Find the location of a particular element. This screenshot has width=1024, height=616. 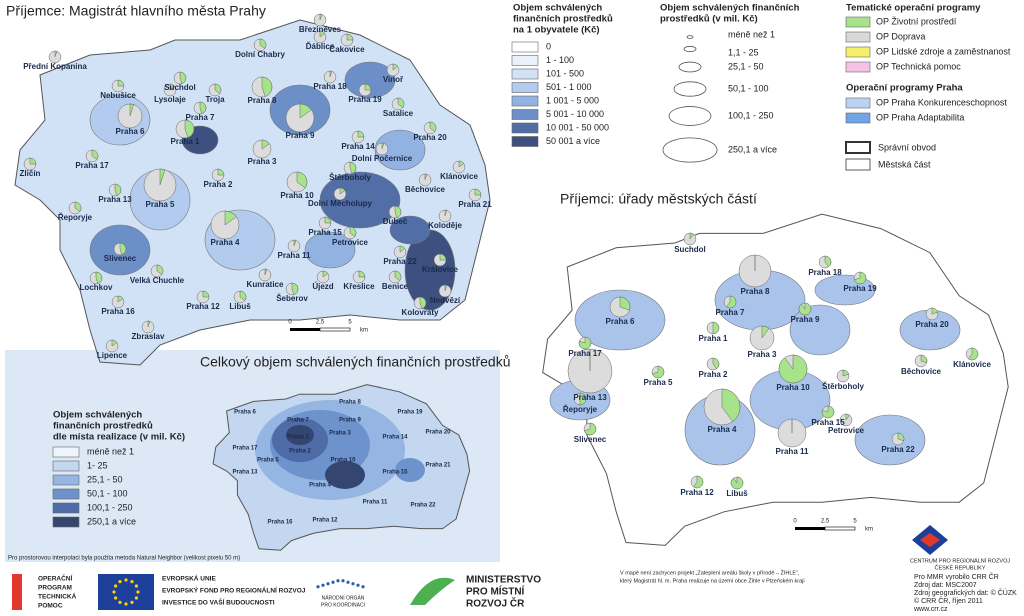

mmr-text: PRO MÍSTNÍ is located at coordinates (495, 591).